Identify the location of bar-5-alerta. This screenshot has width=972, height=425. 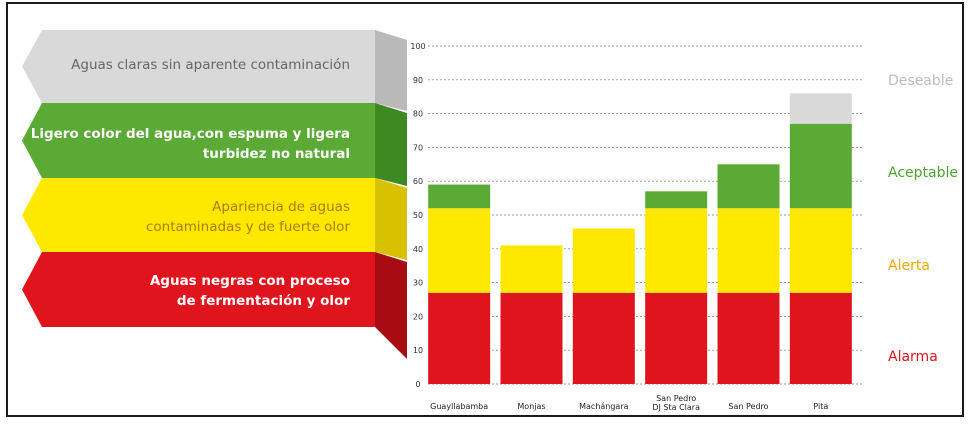
(748, 250).